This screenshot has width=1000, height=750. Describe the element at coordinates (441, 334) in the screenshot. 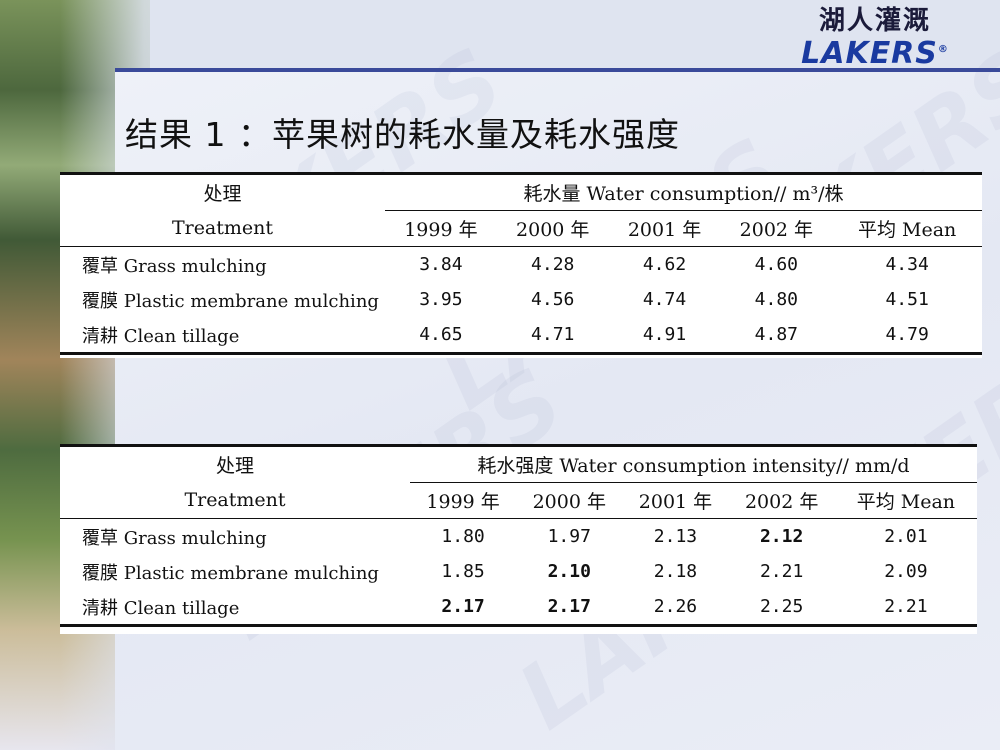

I see `cell-value: 4.65` at that location.